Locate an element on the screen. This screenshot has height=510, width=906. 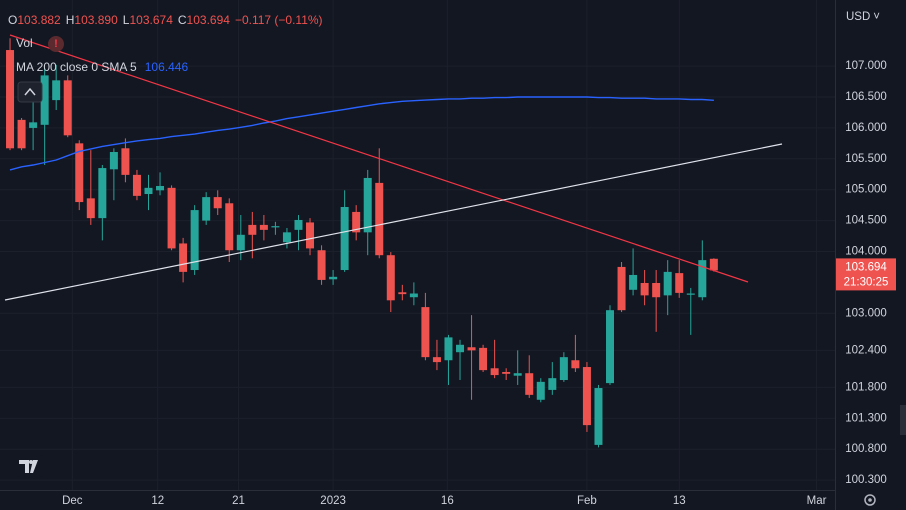
collapse-button is located at coordinates (30, 92).